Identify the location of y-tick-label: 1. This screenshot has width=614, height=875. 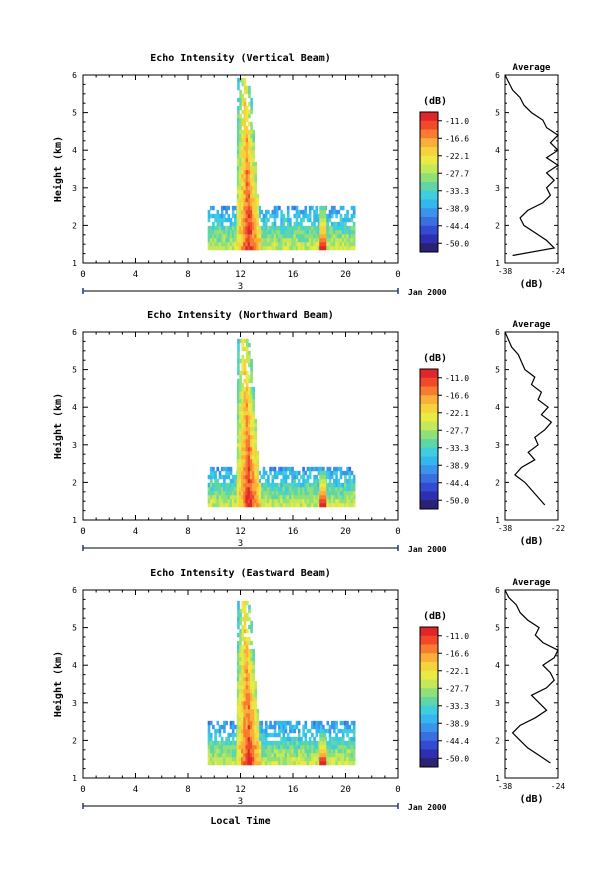
(74, 263).